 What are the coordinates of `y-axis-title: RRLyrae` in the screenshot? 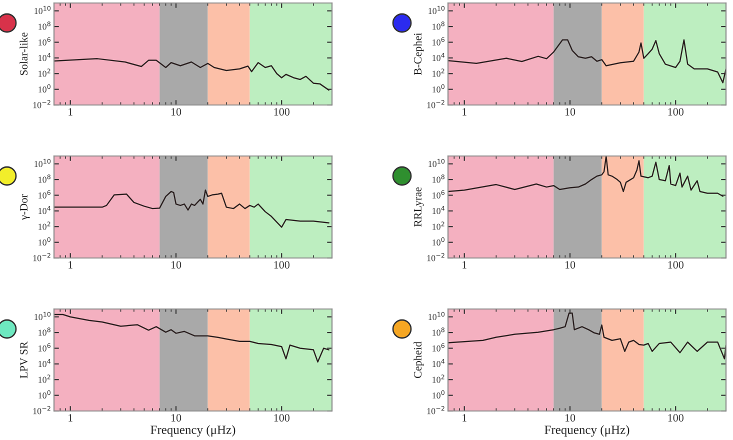 It's located at (419, 207).